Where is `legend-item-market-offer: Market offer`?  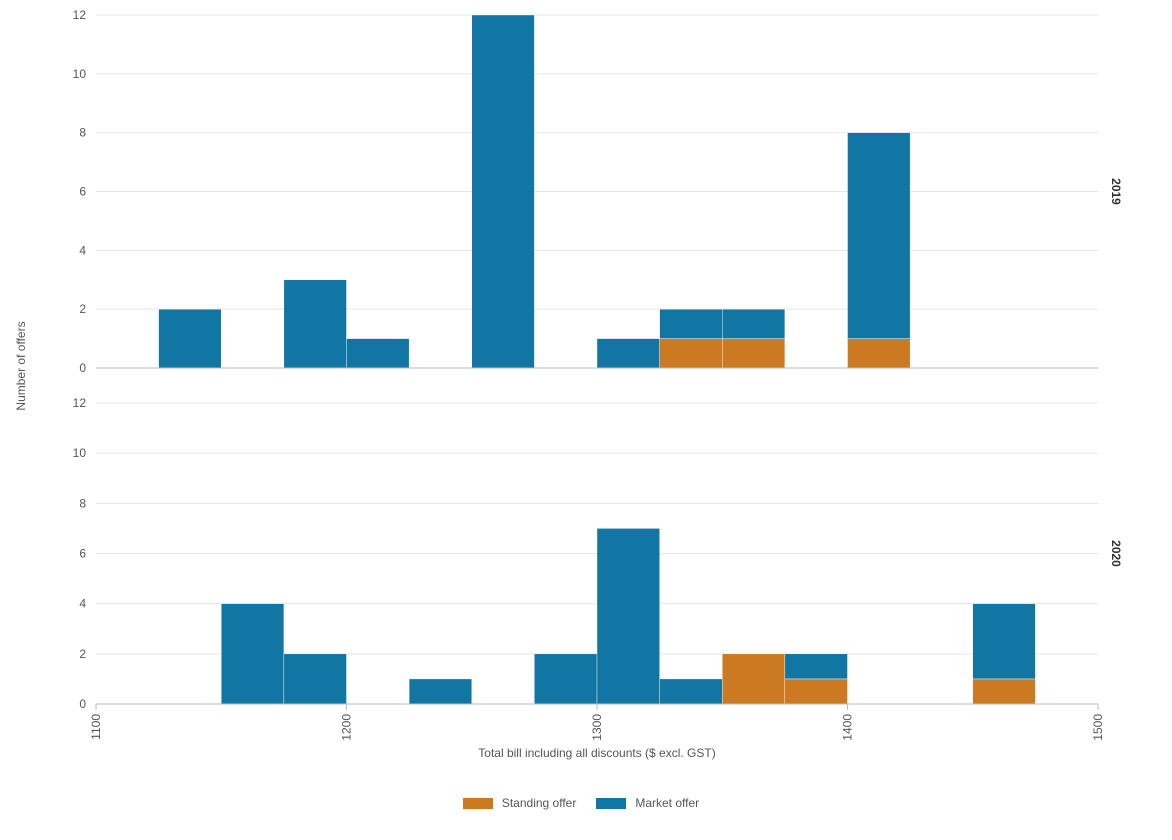
legend-item-market-offer: Market offer is located at coordinates (647, 803).